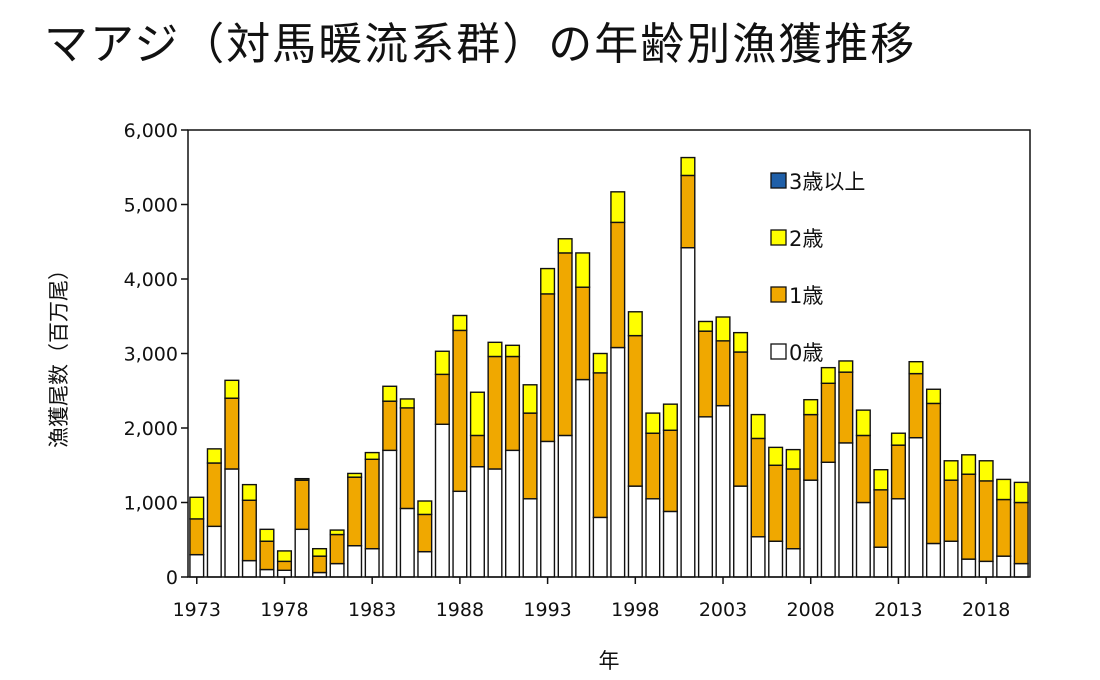 The height and width of the screenshot is (680, 1100). Describe the element at coordinates (916, 507) in the screenshot. I see `bar-segment-2014-0歳` at that location.